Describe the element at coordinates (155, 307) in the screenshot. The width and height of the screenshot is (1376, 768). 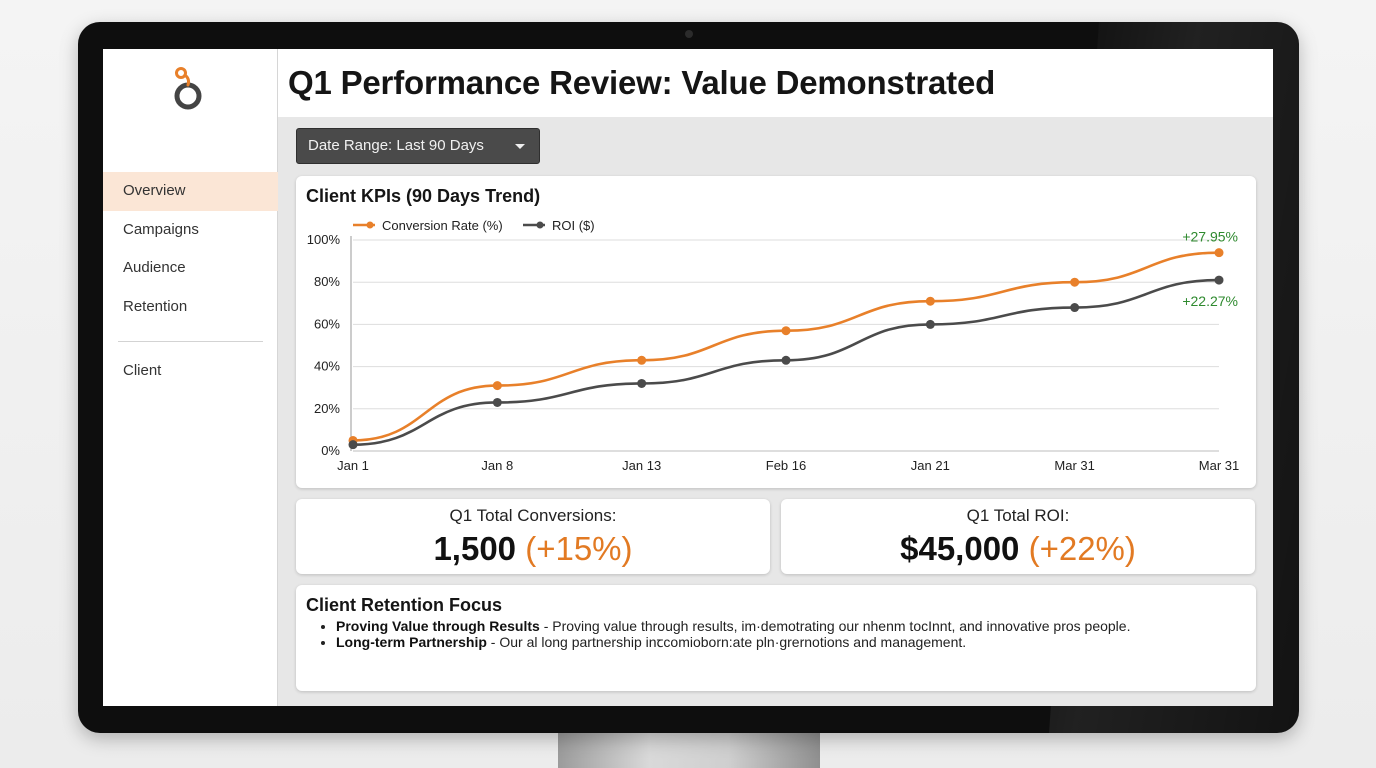
I see `sidebar-item-retention: Retention` at that location.